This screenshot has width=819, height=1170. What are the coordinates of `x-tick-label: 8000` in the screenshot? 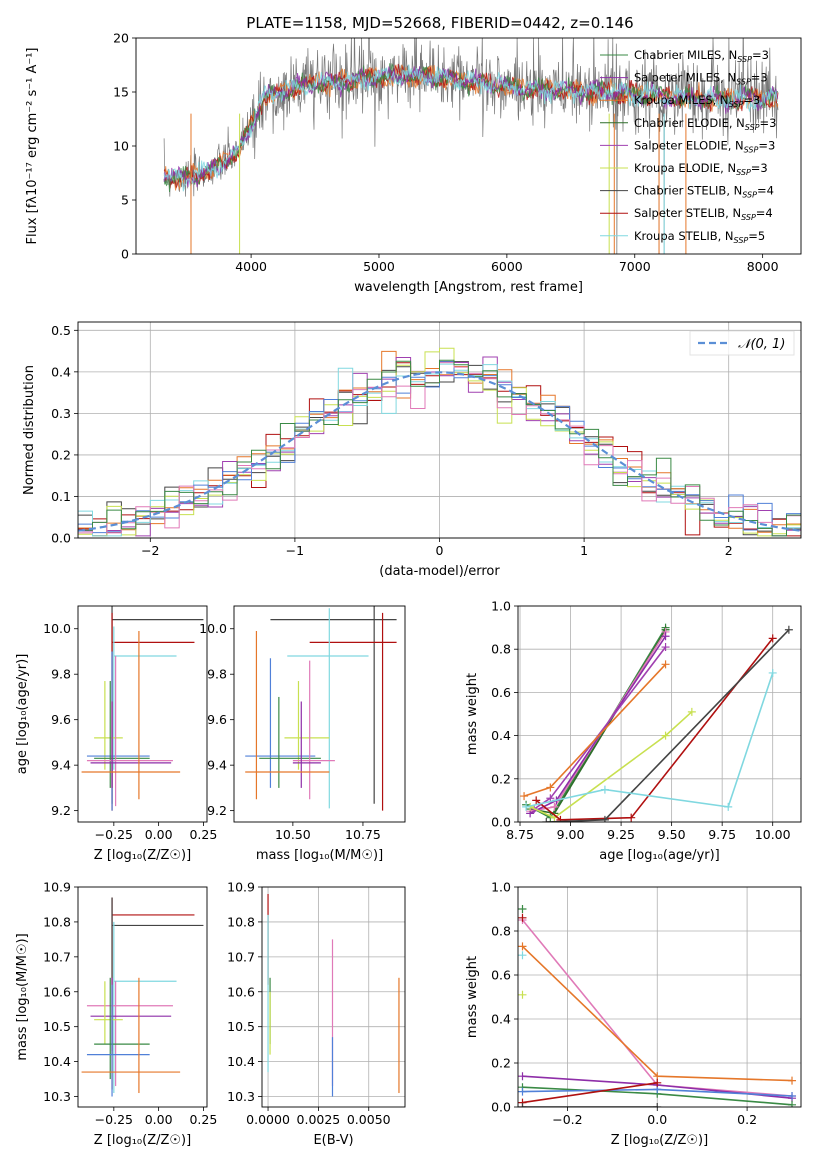 It's located at (763, 266).